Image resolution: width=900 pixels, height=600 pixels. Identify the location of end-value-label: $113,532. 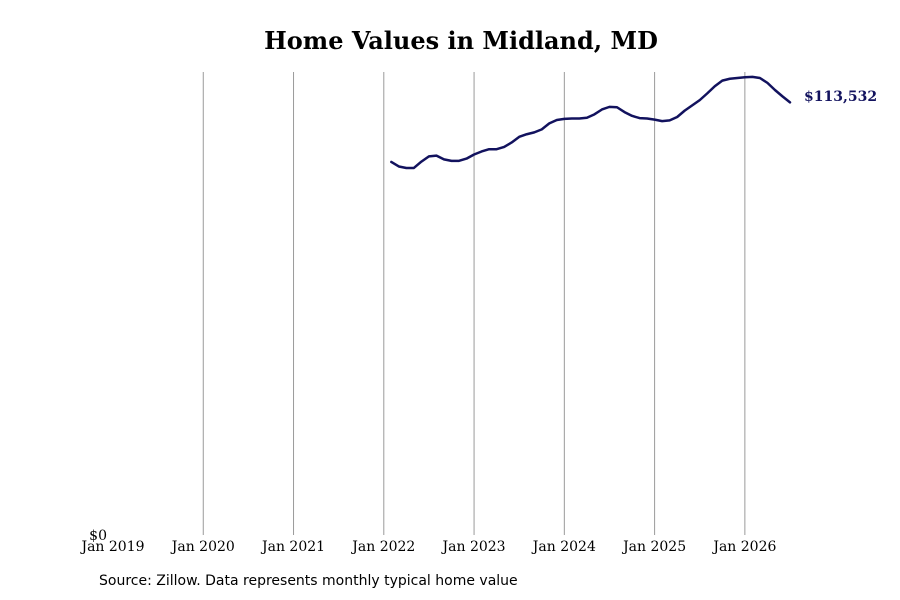
(840, 97).